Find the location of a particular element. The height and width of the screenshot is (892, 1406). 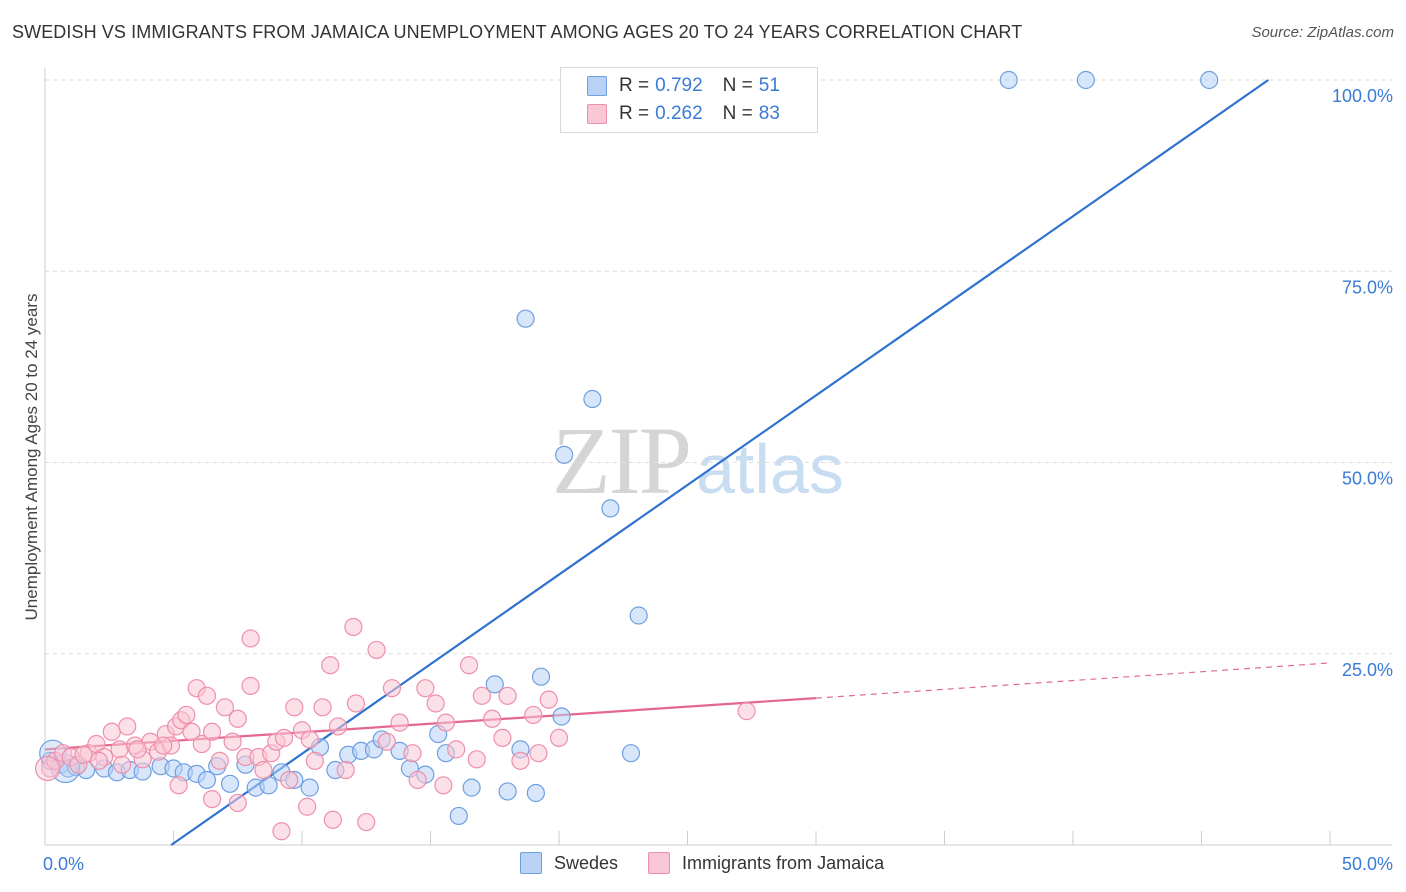

legend-row-jamaica: R = 0.262 N = 83 is located at coordinates (683, 114).